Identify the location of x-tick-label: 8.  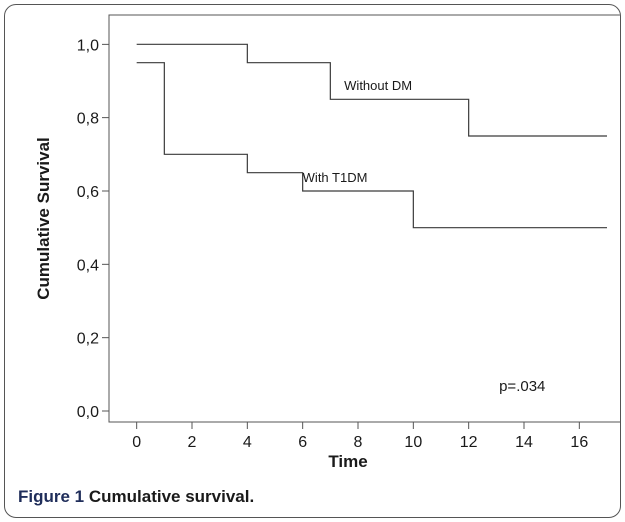
(358, 442).